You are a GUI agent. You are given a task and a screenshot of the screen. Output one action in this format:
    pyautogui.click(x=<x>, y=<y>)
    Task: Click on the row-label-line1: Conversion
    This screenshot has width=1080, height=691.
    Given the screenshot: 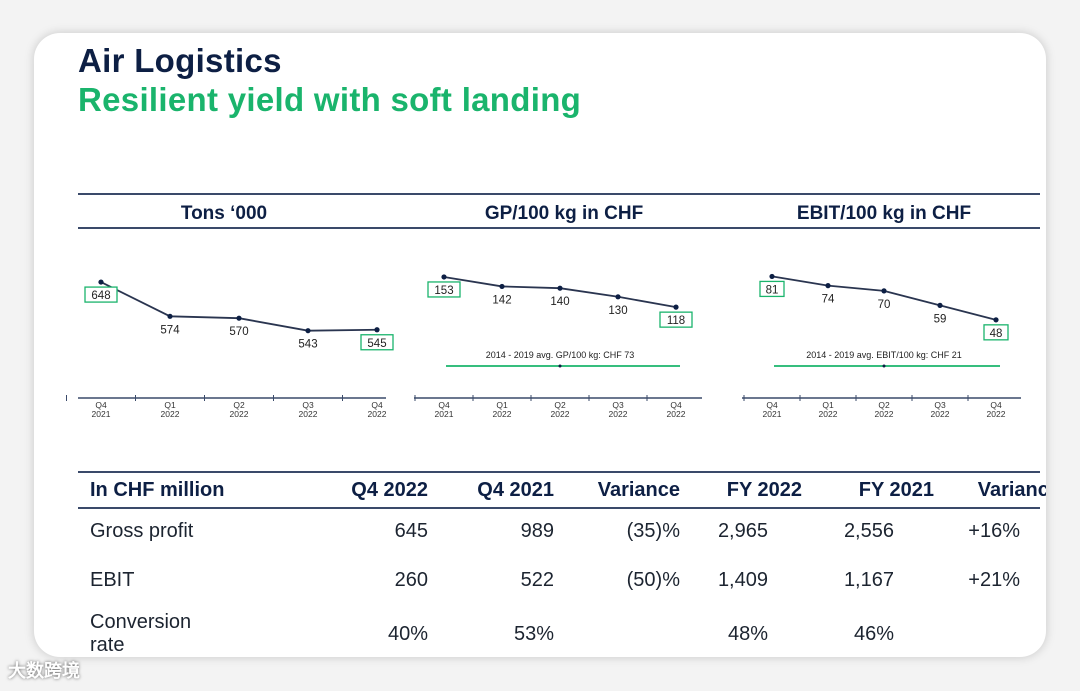 What is the action you would take?
    pyautogui.click(x=141, y=622)
    